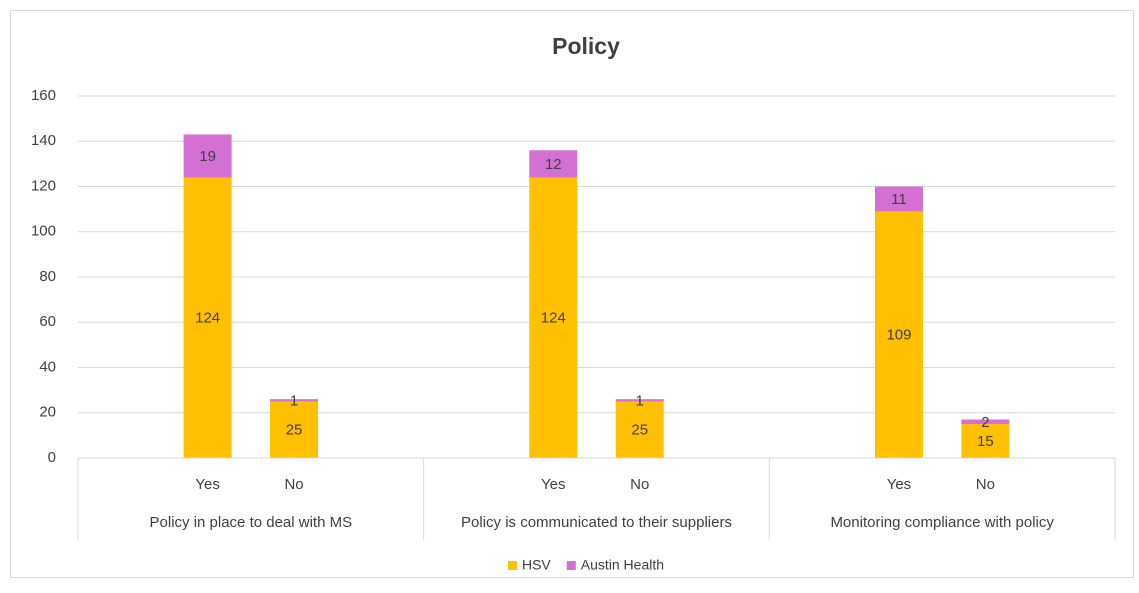  Describe the element at coordinates (622, 565) in the screenshot. I see `legend-label: Austin Health` at that location.